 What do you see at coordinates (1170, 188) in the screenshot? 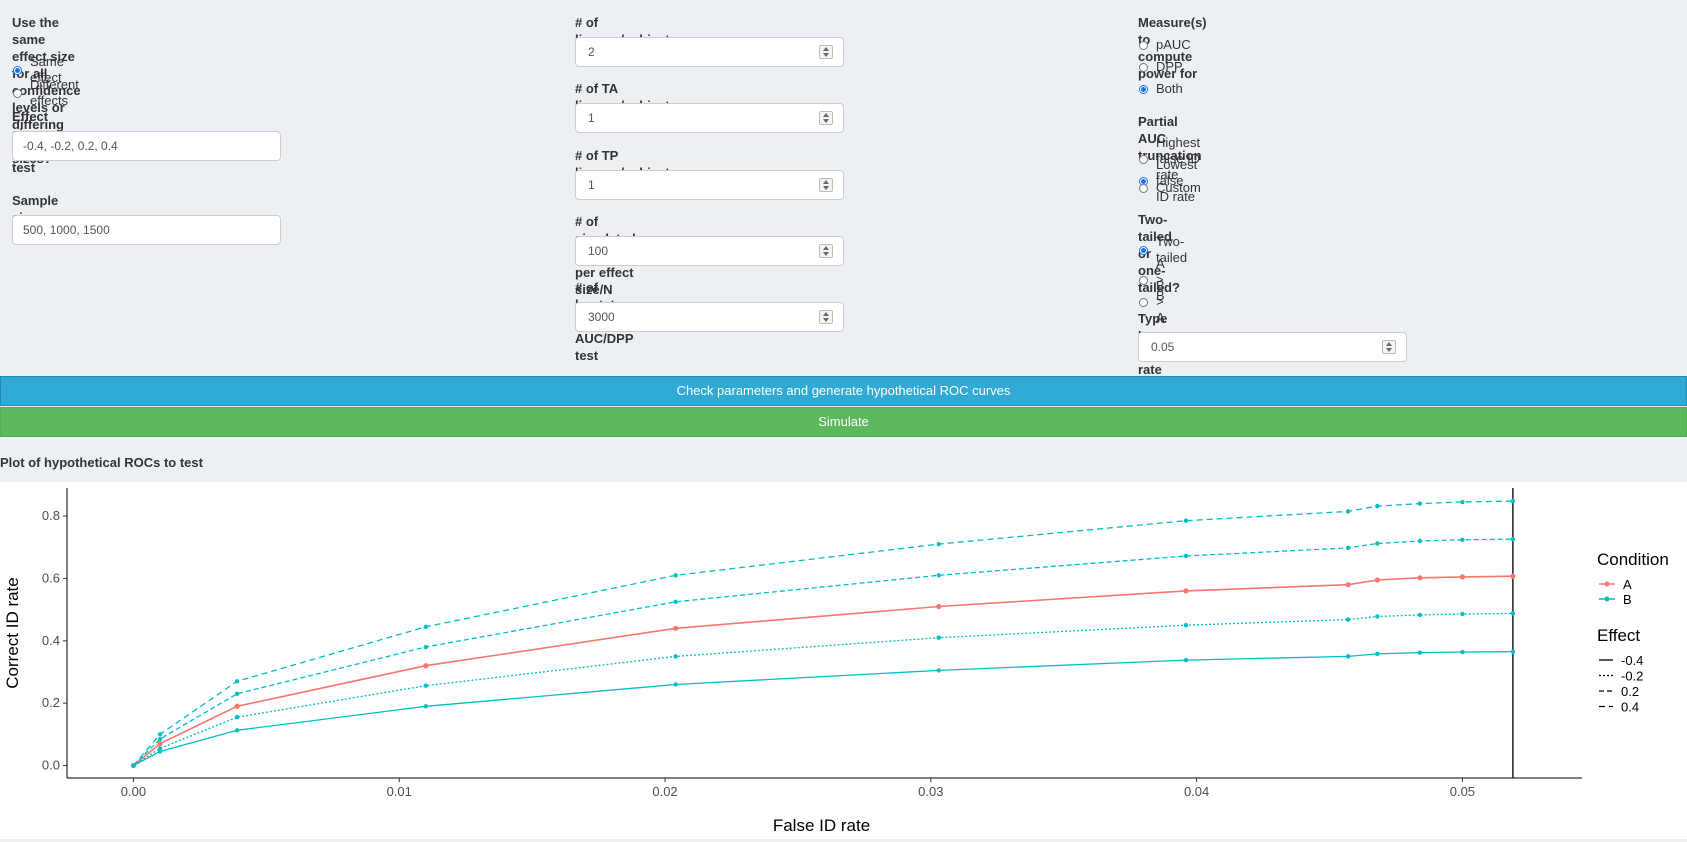
I see `radio-custom: Custom` at bounding box center [1170, 188].